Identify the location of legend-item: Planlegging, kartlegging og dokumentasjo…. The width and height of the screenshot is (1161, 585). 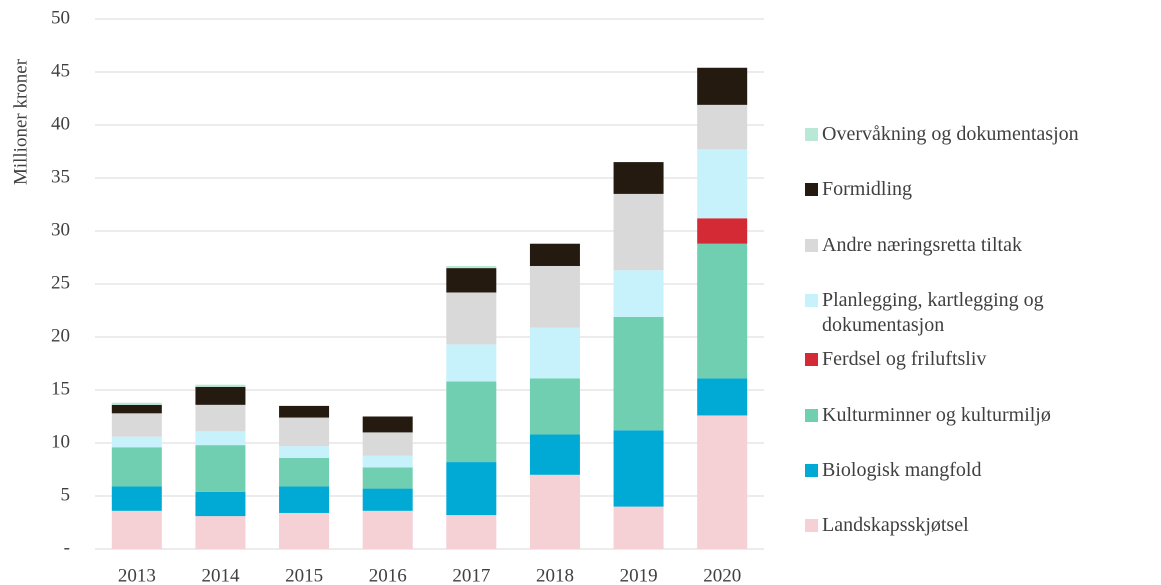
(980, 313).